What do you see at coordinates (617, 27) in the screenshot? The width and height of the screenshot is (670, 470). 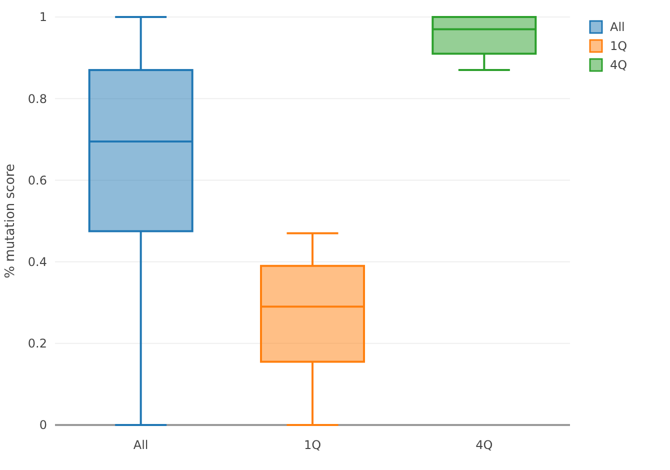 I see `legend-label: All` at bounding box center [617, 27].